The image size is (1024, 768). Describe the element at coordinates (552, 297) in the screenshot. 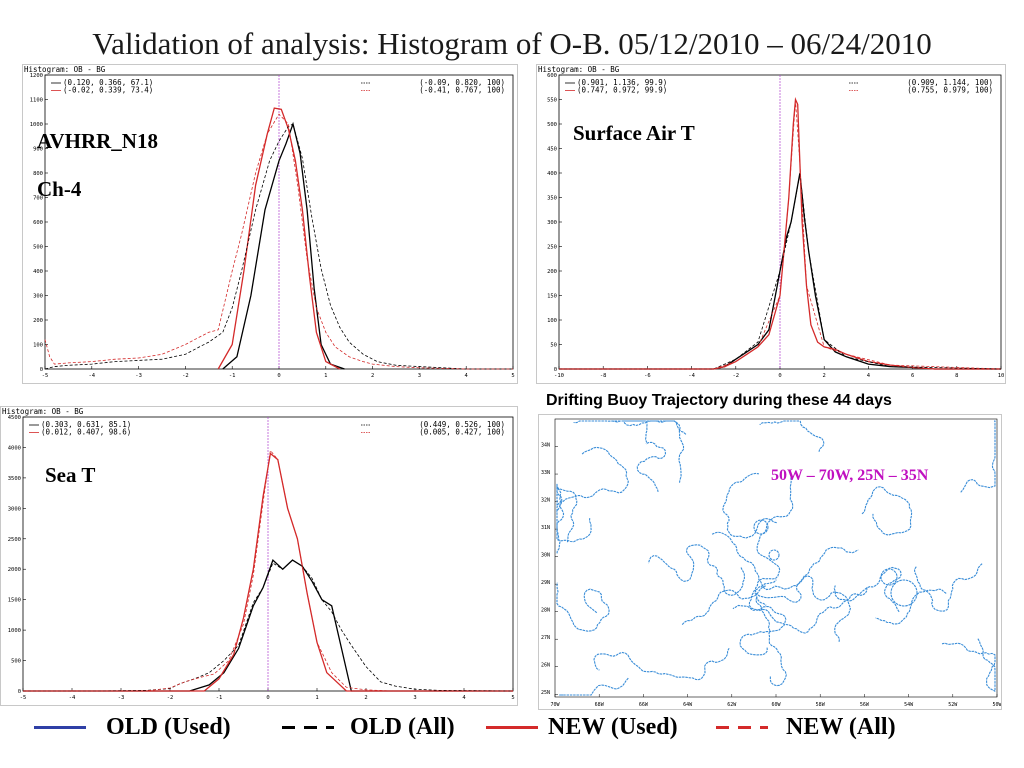

I see `y-tick-label: 150` at that location.